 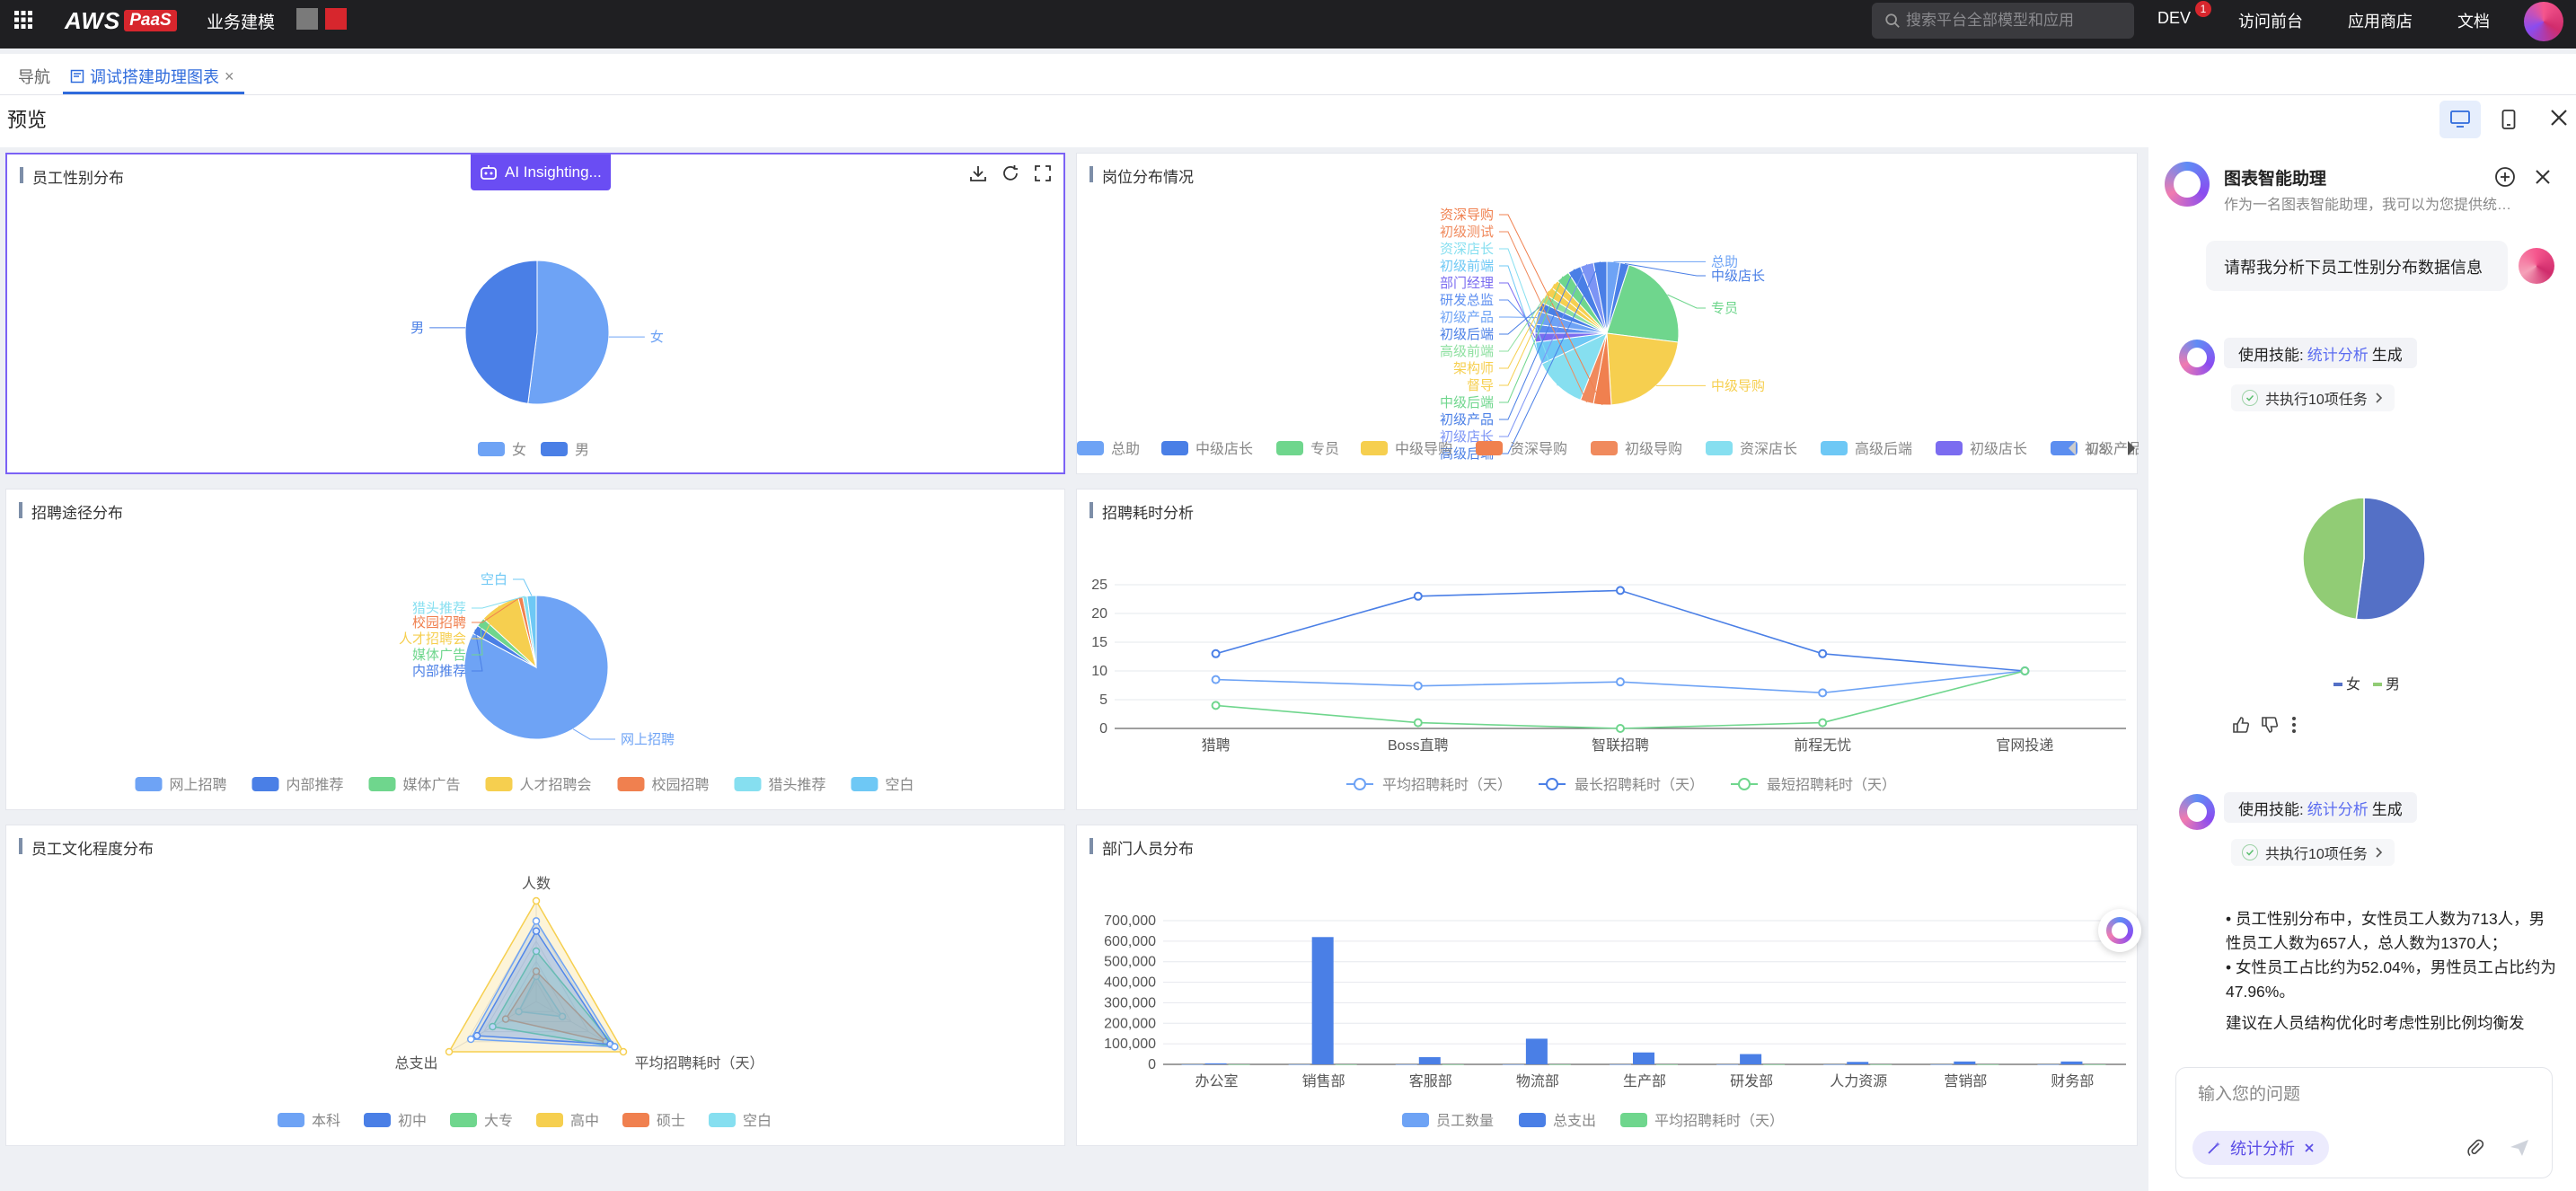 What do you see at coordinates (1831, 785) in the screenshot?
I see `legend-label: 最短招聘耗时（天）` at bounding box center [1831, 785].